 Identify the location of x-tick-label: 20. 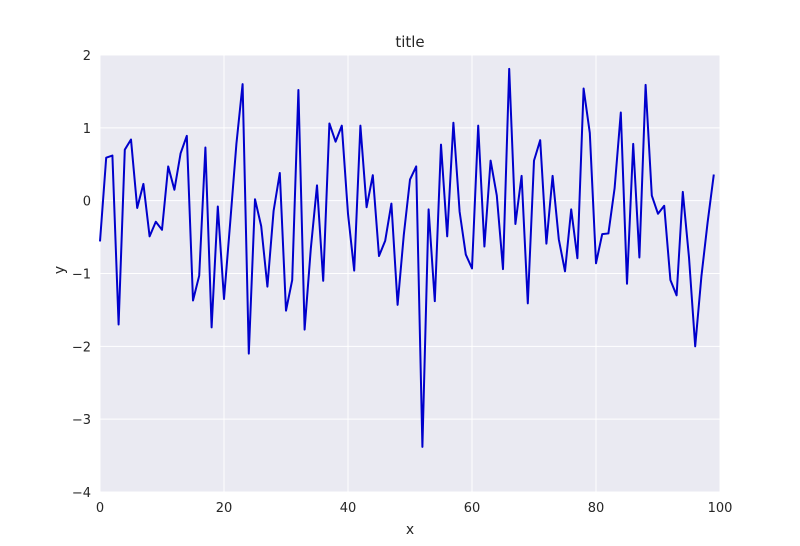
(224, 508).